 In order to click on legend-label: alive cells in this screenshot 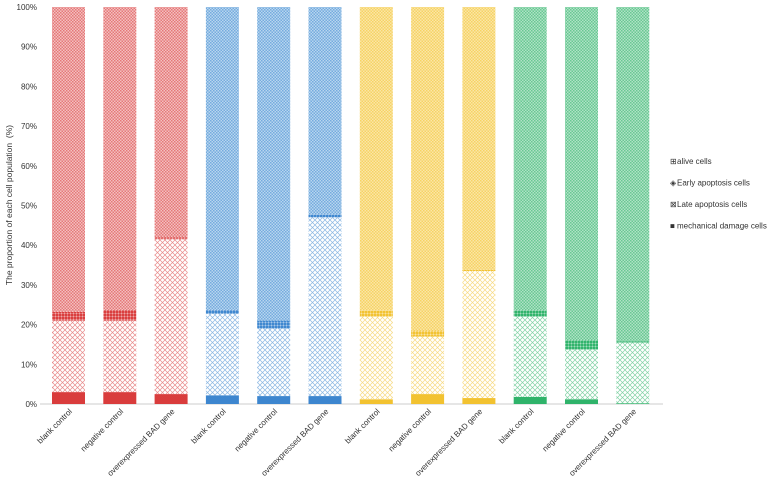, I will do `click(694, 161)`.